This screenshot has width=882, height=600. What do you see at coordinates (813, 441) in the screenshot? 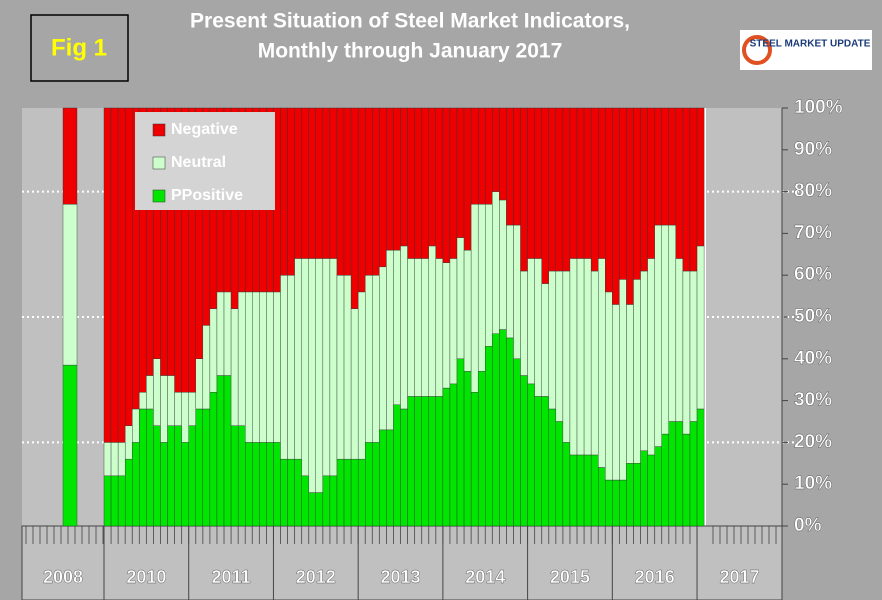
I see `y-tick-label: 20%` at bounding box center [813, 441].